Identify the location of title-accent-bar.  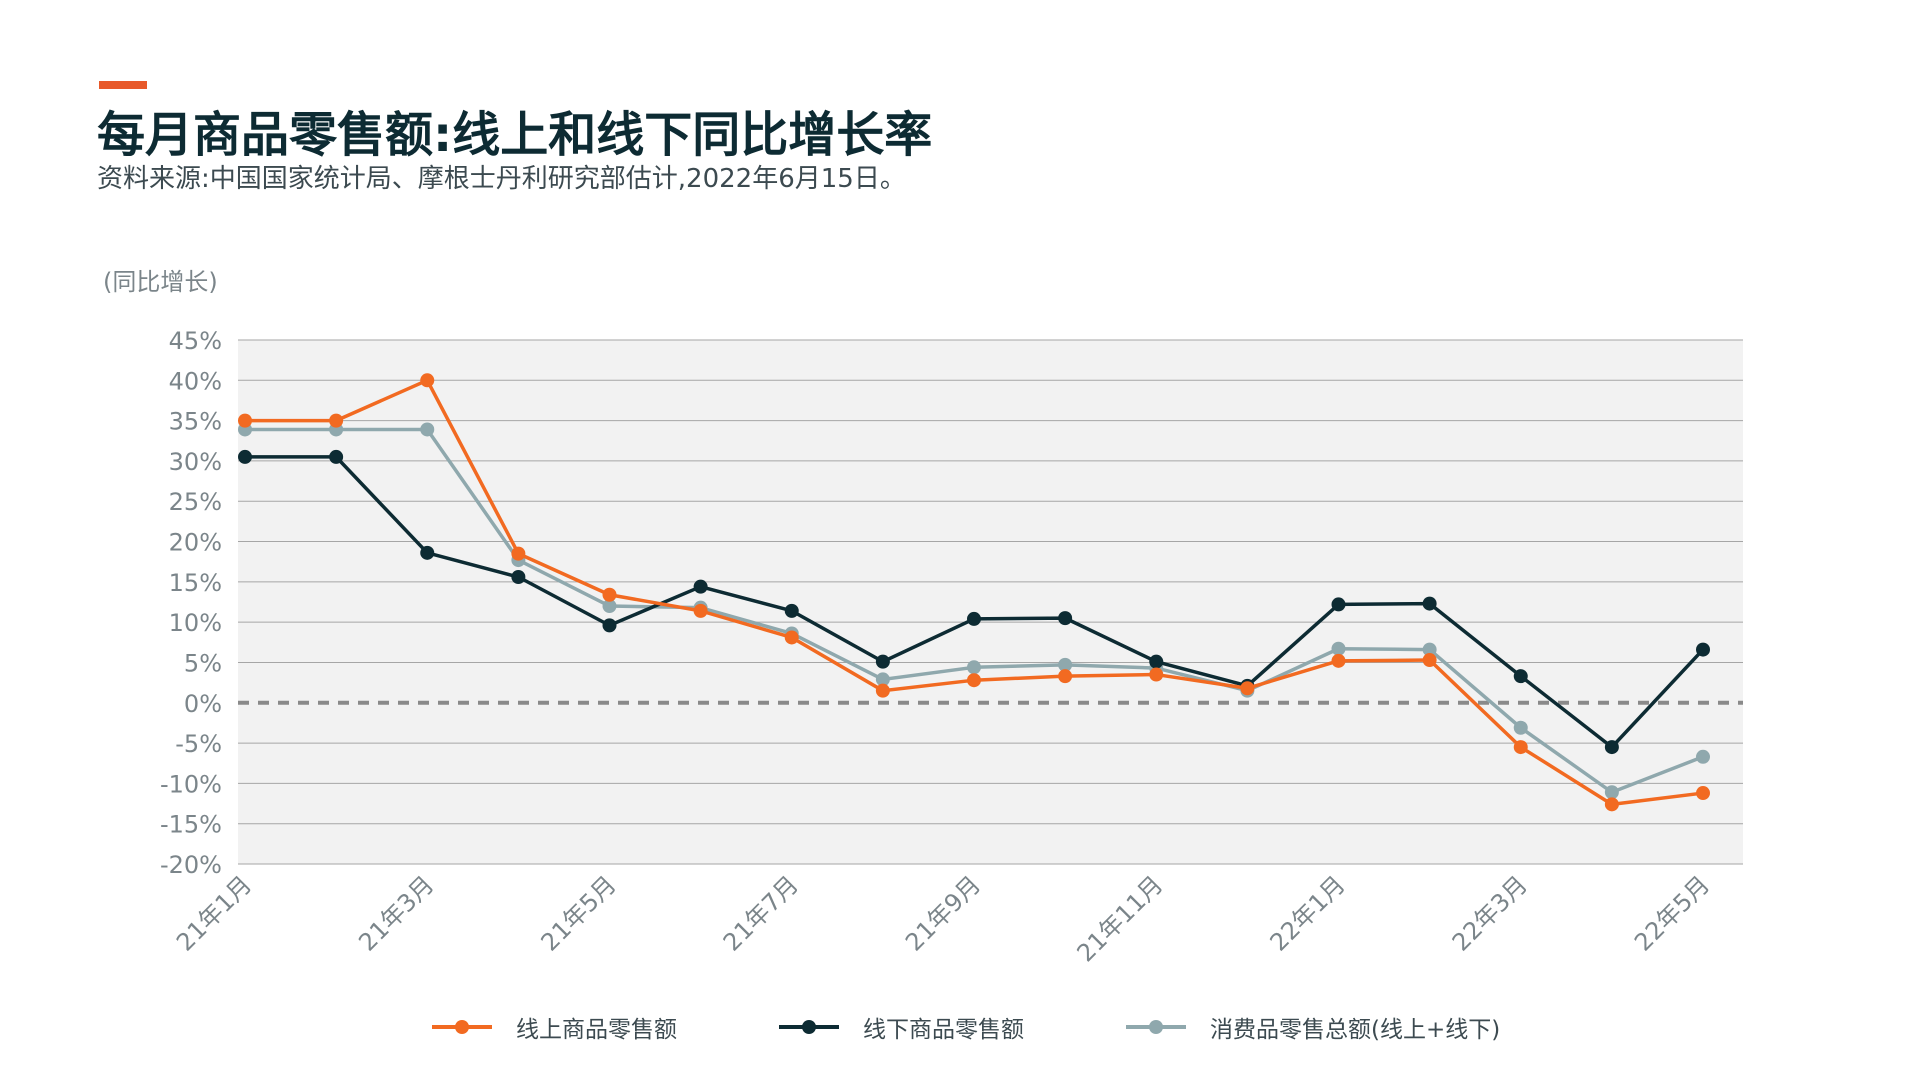
(123, 85).